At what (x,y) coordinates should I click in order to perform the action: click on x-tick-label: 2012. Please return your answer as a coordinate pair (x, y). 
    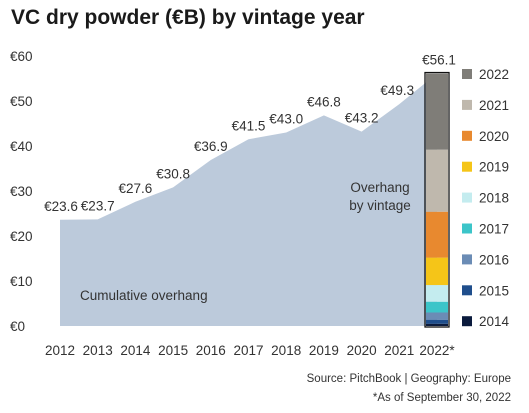
    Looking at the image, I should click on (60, 350).